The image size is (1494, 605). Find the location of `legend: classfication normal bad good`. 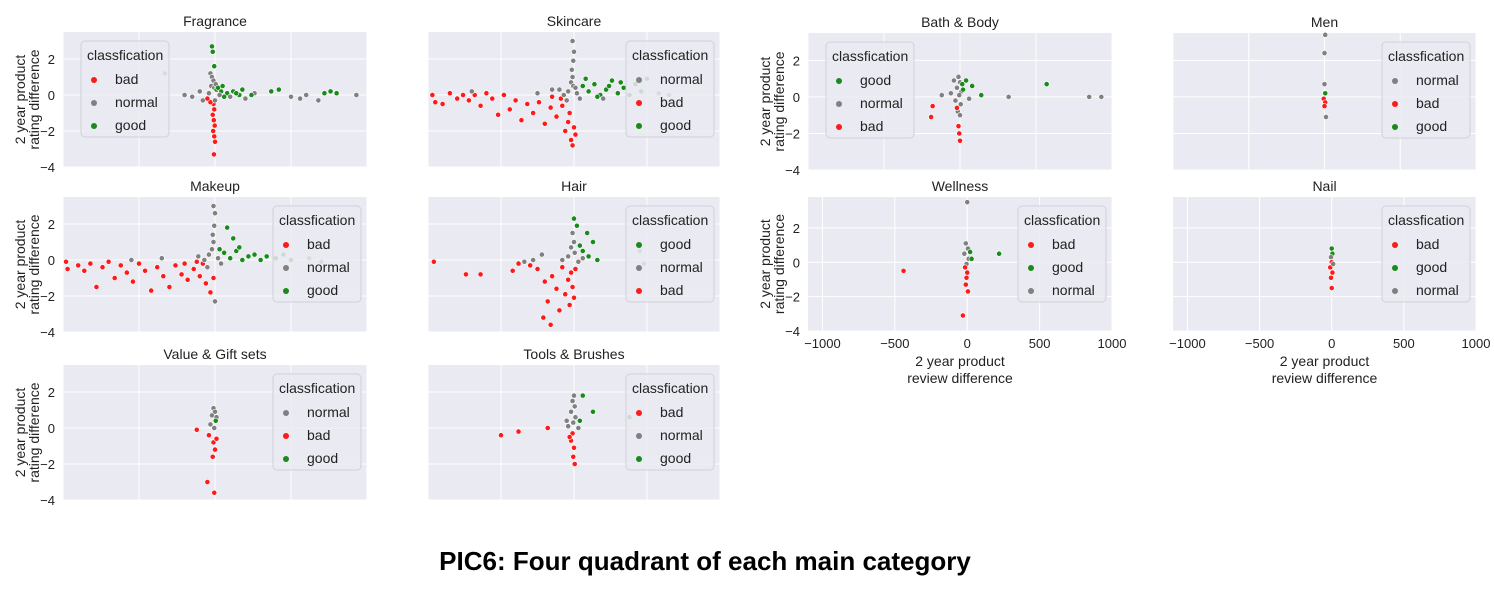

legend: classfication normal bad good is located at coordinates (670, 89).